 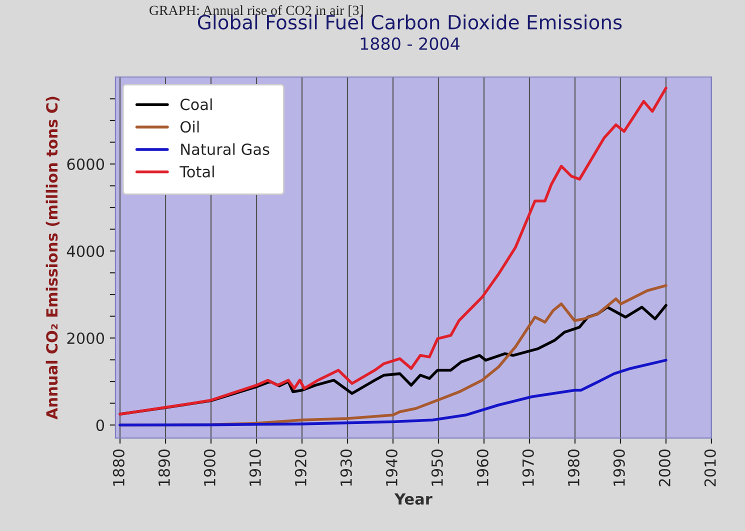 I want to click on x-tick-label: 1910, so click(x=255, y=468).